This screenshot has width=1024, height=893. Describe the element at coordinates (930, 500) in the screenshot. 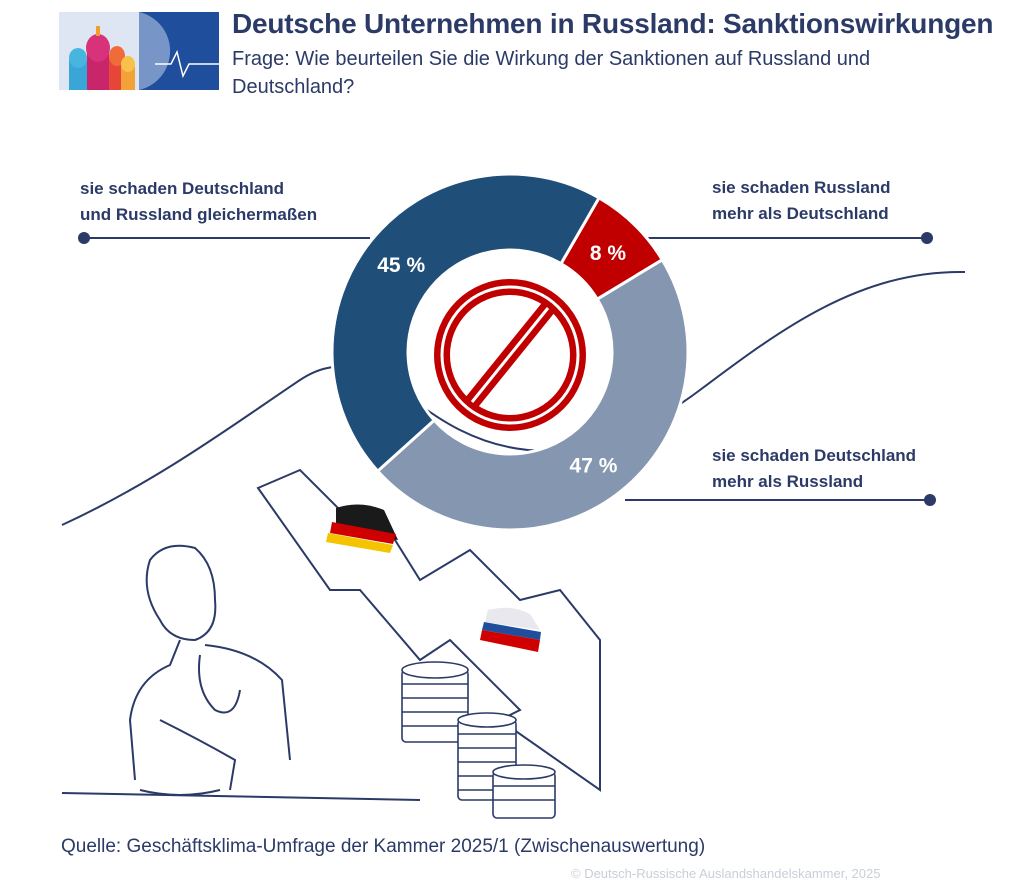

I see `callout-dot-germany` at that location.